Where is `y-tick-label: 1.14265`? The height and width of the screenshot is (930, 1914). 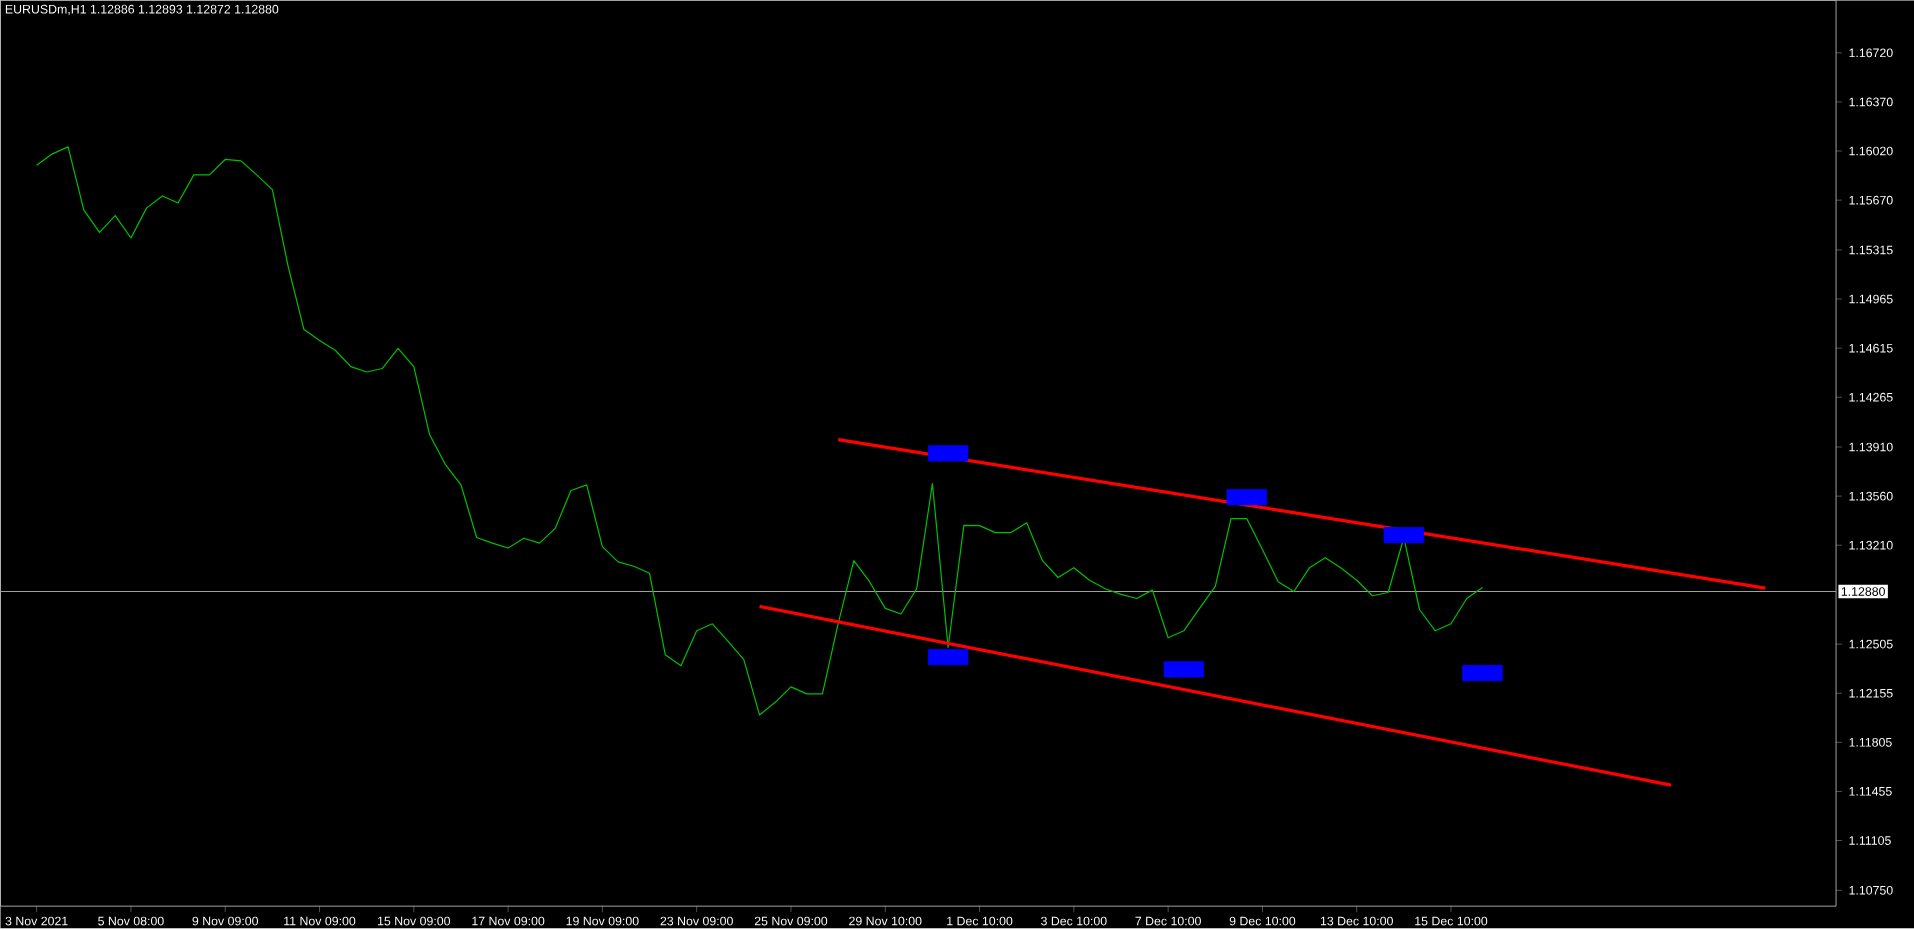
y-tick-label: 1.14265 is located at coordinates (1871, 397).